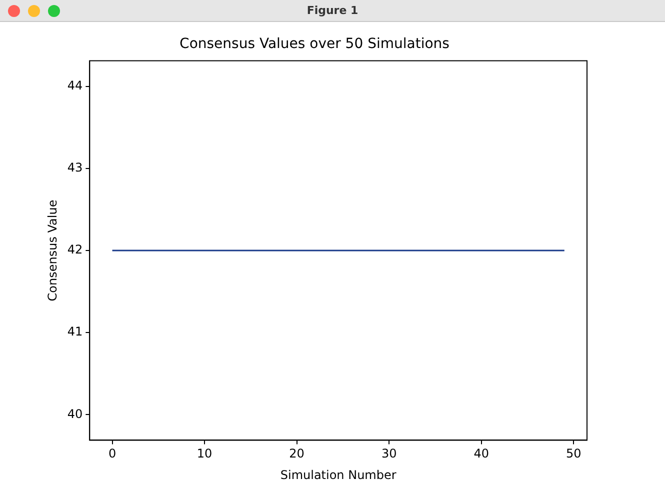 The width and height of the screenshot is (665, 499). Describe the element at coordinates (481, 453) in the screenshot. I see `x-tick-label: 40` at that location.